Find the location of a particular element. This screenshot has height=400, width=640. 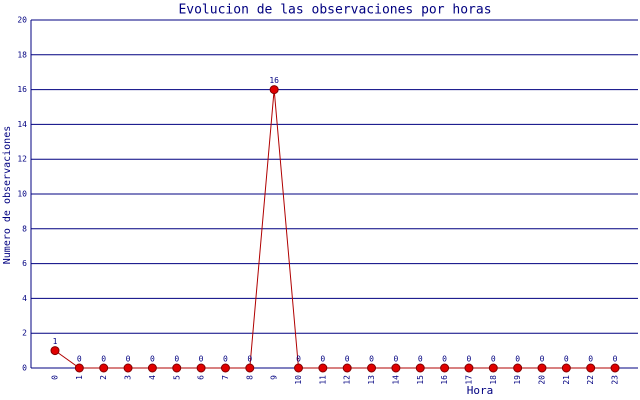

y-tick-label: 10 is located at coordinates (22, 194).